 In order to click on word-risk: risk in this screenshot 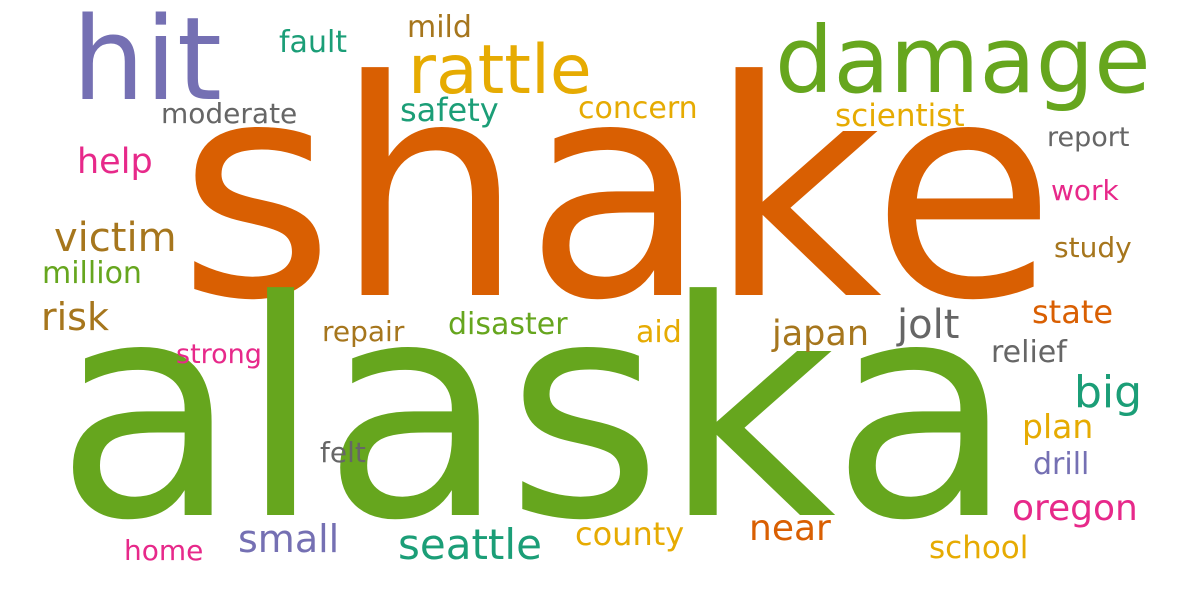, I will do `click(75, 317)`.